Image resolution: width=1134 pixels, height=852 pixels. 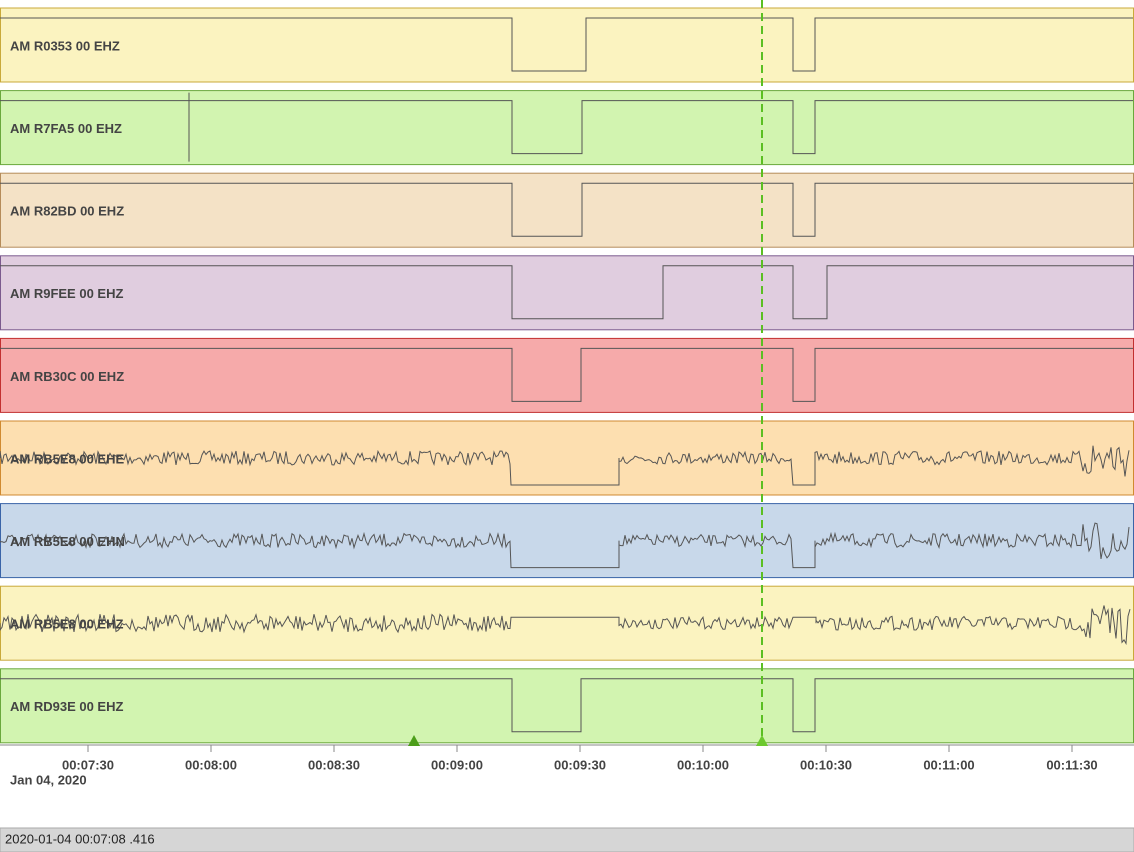 I want to click on time-tick-label: 00:10:30, so click(x=826, y=764).